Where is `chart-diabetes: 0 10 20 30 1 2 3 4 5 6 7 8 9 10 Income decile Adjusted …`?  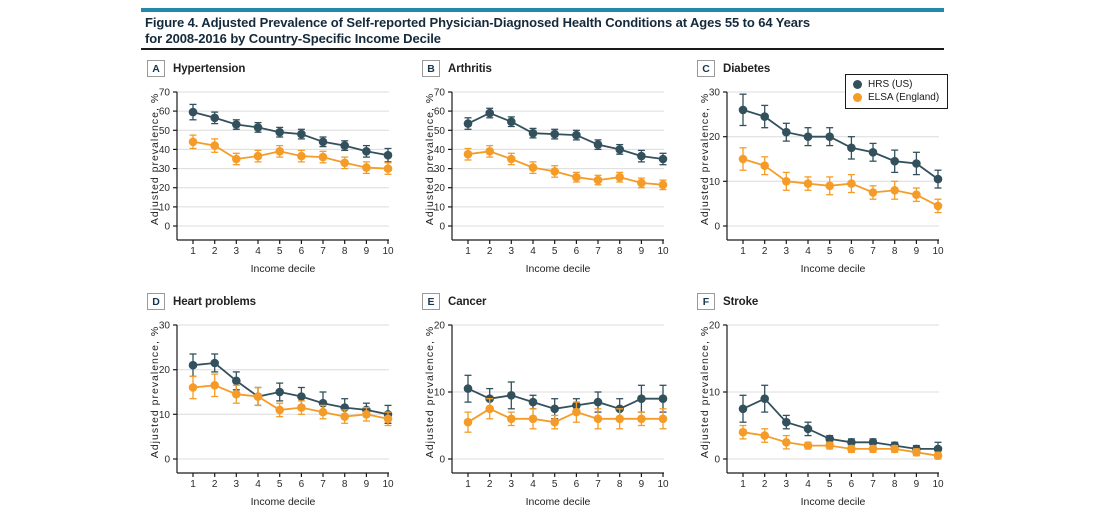 chart-diabetes: 0 10 20 30 1 2 3 4 5 6 7 8 9 10 Income decile Adjusted … is located at coordinates (822, 170).